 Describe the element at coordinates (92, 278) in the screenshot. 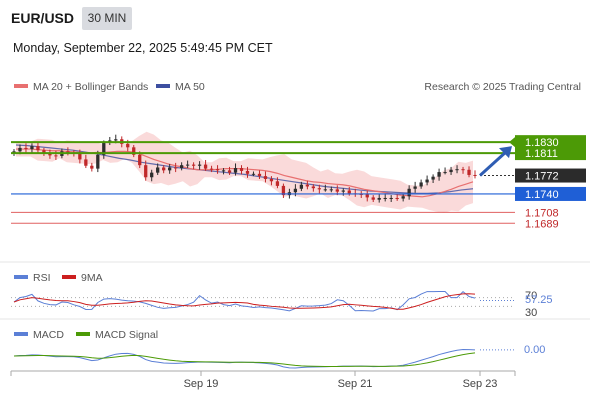

I see `rsi-ma-legend: 9MA` at that location.